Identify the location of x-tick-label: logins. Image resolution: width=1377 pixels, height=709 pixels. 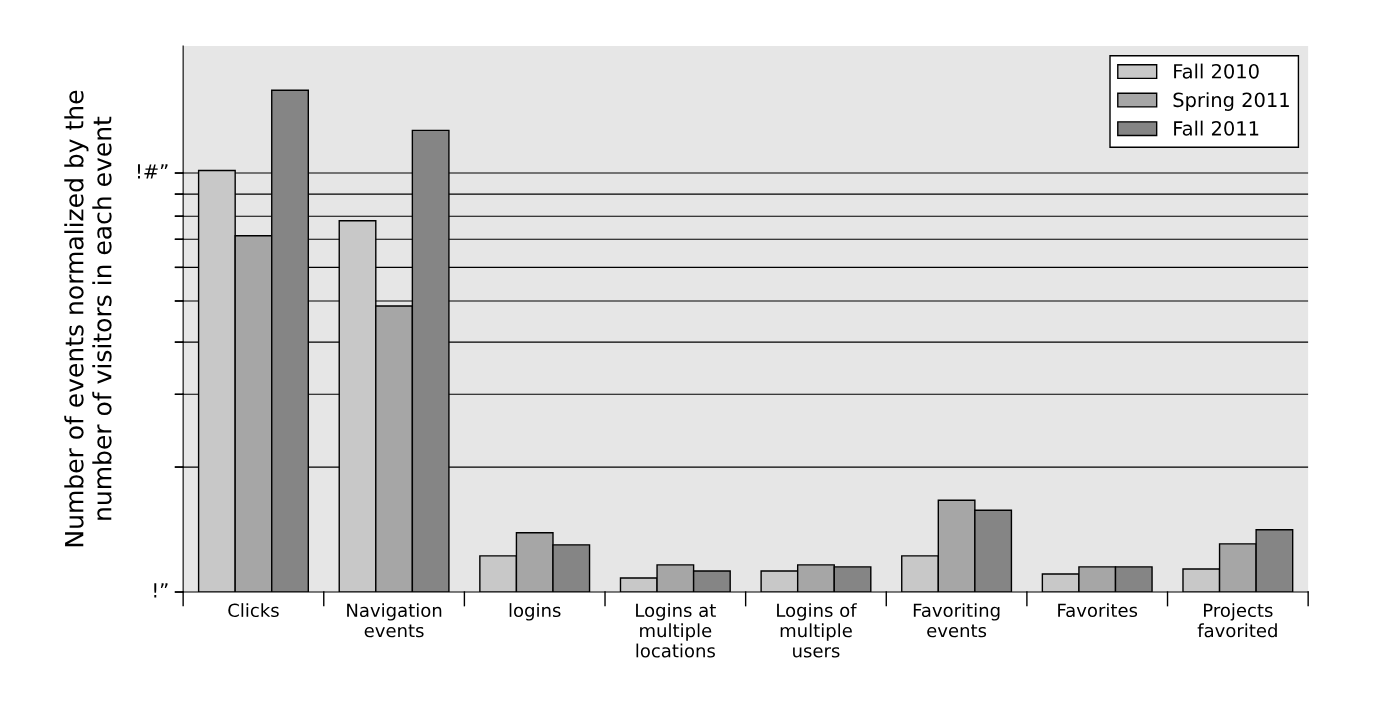
(535, 612).